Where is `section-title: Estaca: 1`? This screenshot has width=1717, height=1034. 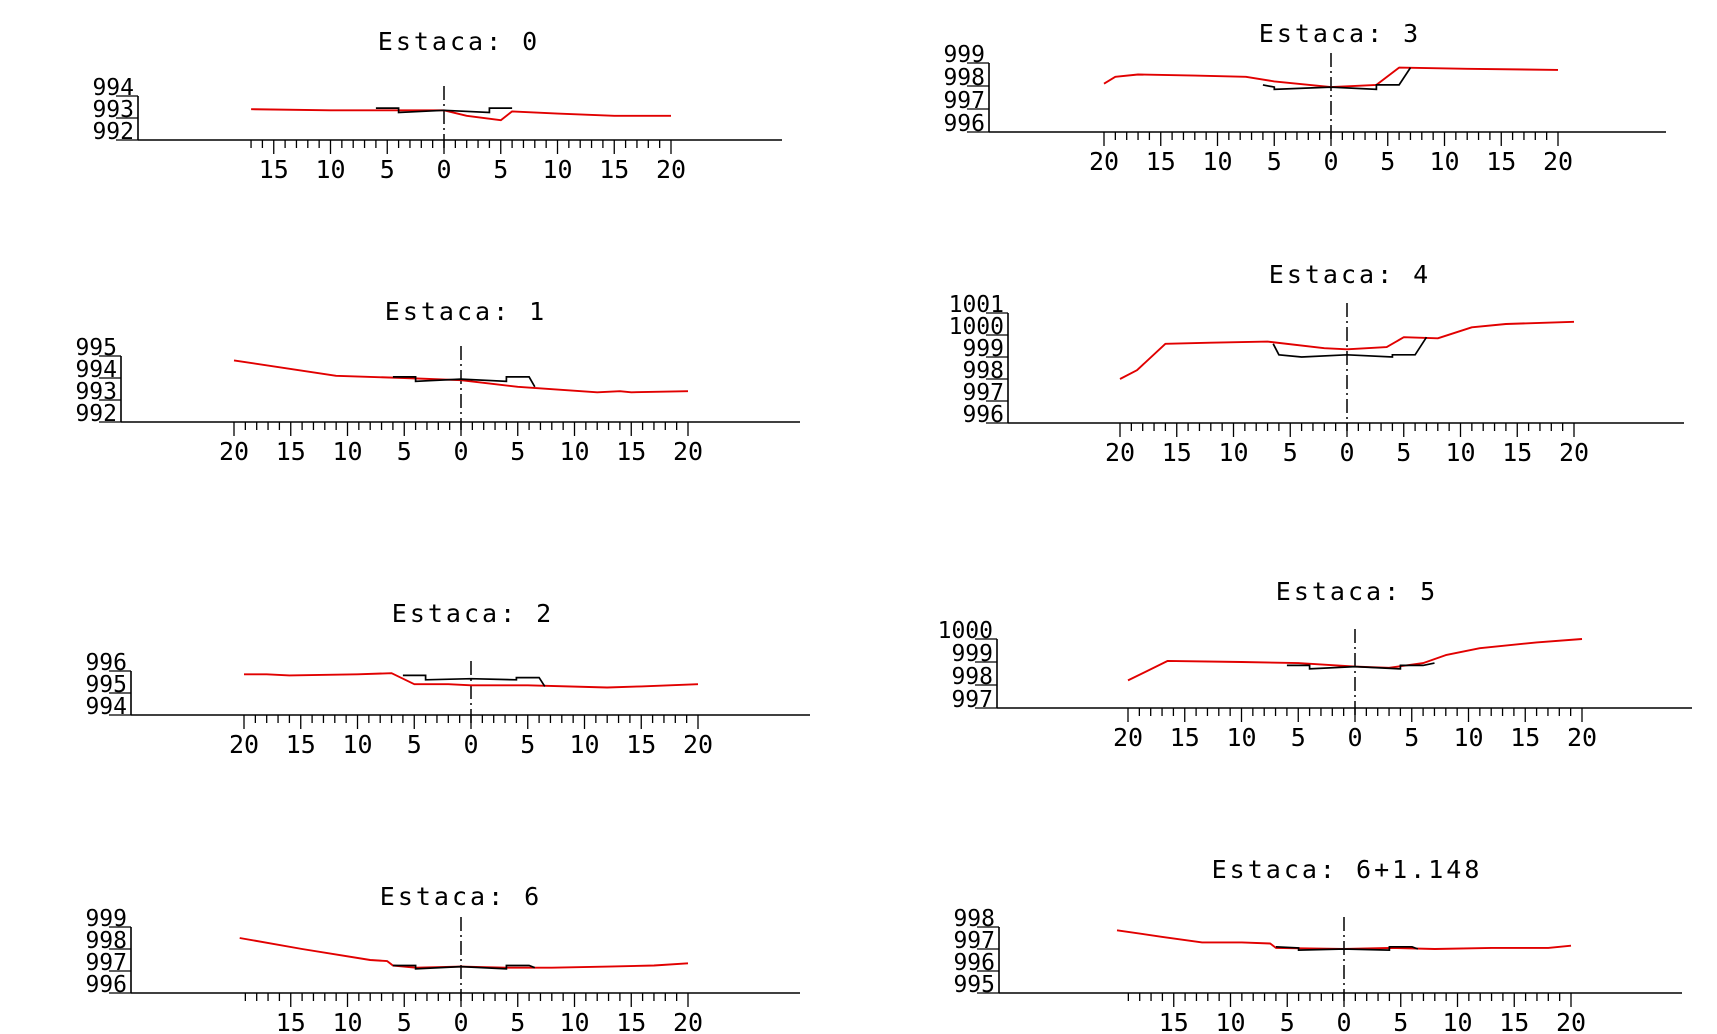
section-title: Estaca: 1 is located at coordinates (466, 311).